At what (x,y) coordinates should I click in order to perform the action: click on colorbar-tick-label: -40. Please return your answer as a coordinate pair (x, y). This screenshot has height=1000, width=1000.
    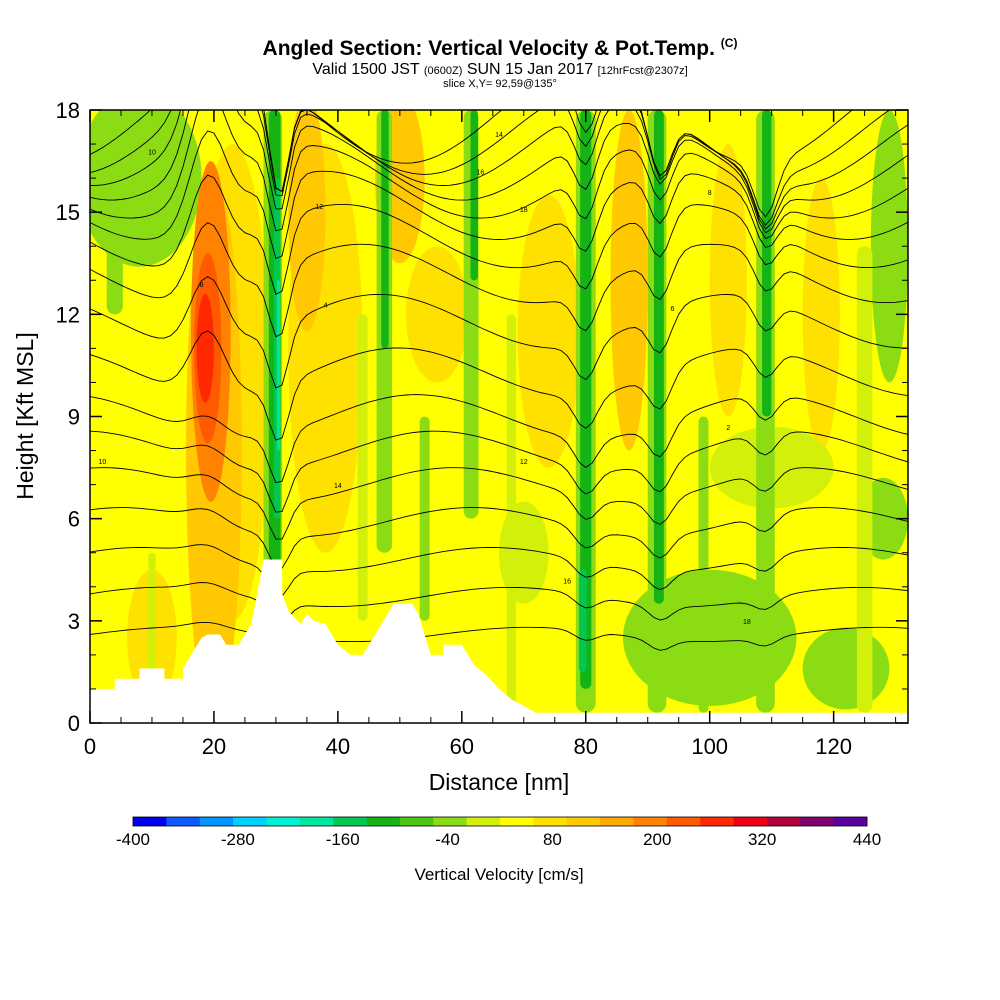
    Looking at the image, I should click on (447, 839).